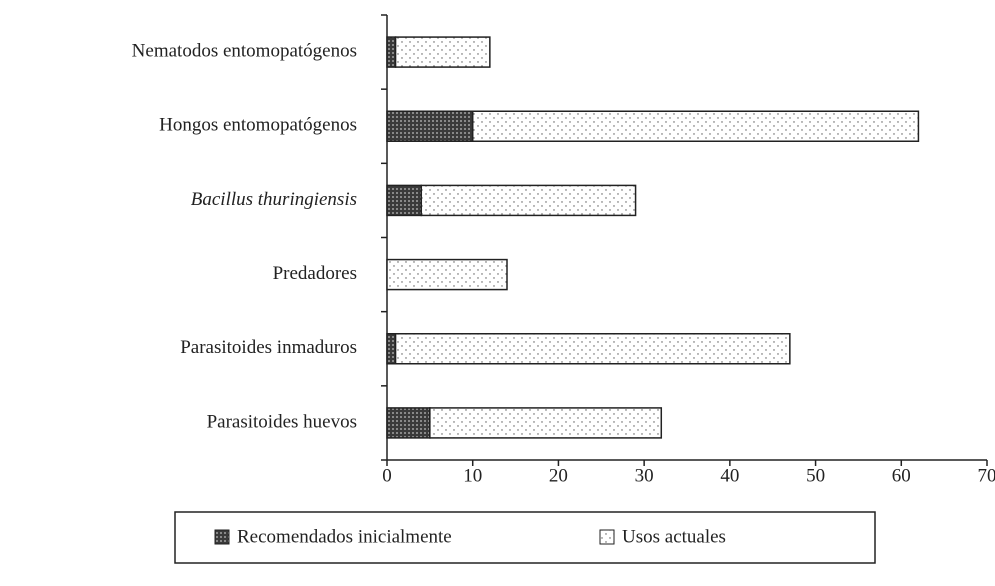 This screenshot has width=995, height=586. I want to click on x-tick-label: 10, so click(472, 475).